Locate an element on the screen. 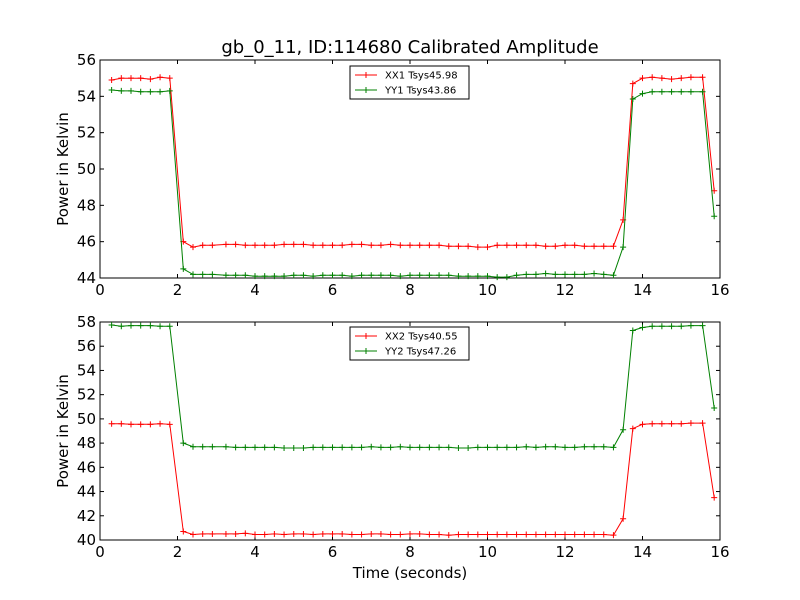  x-tick-label: 12 is located at coordinates (564, 552).